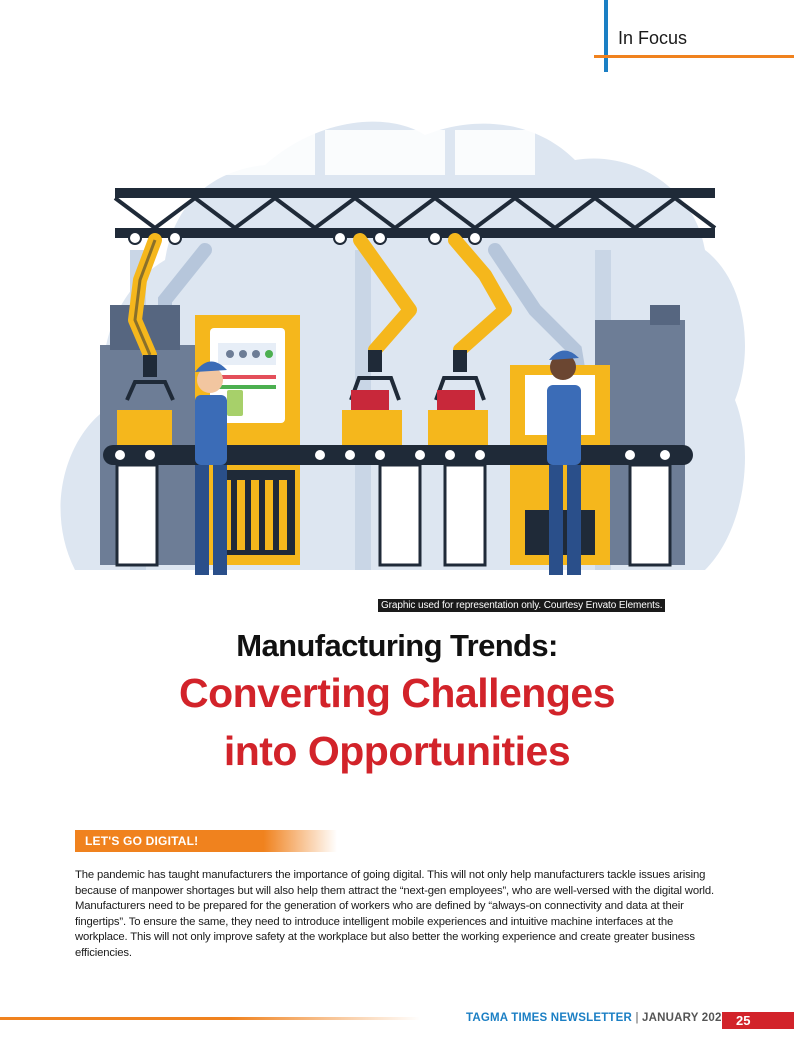 Image resolution: width=794 pixels, height=1058 pixels. I want to click on section-underline, so click(694, 56).